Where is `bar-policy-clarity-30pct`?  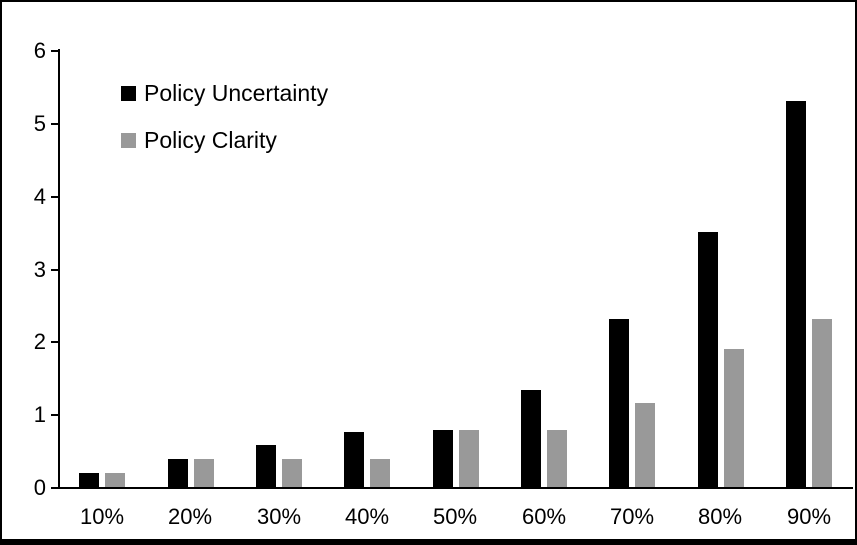
bar-policy-clarity-30pct is located at coordinates (292, 473).